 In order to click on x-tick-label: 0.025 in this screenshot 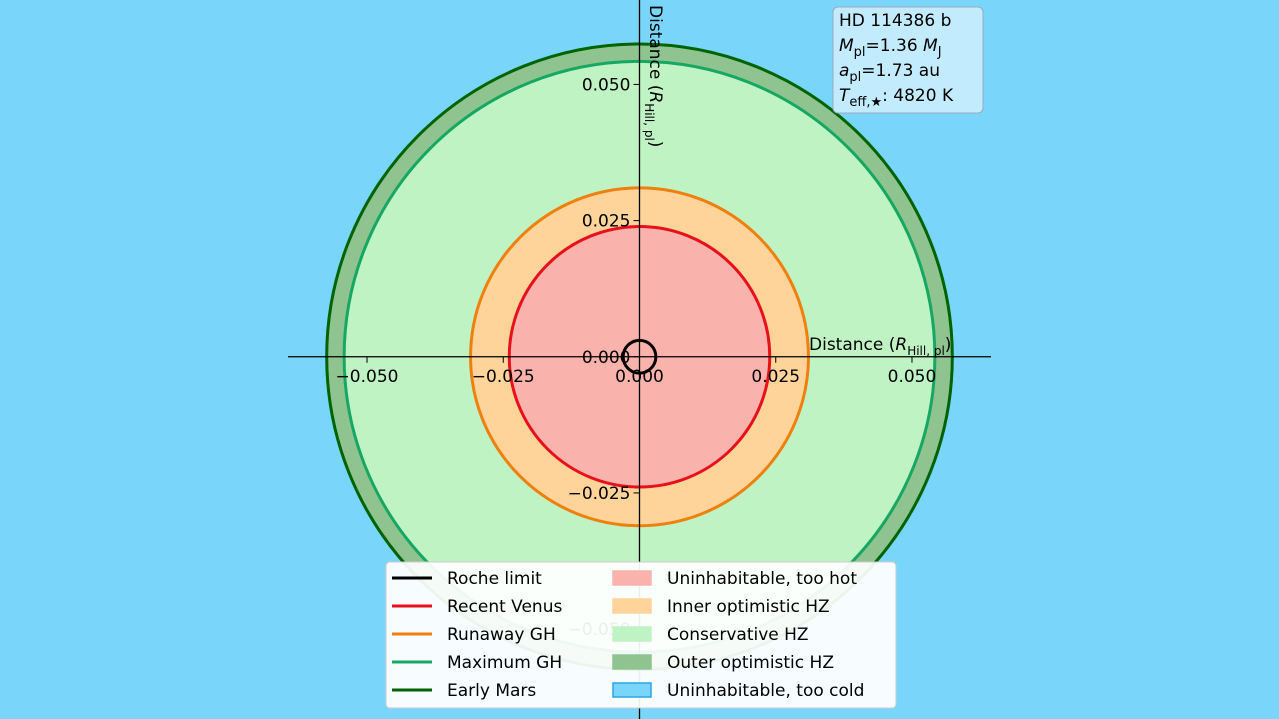, I will do `click(775, 377)`.